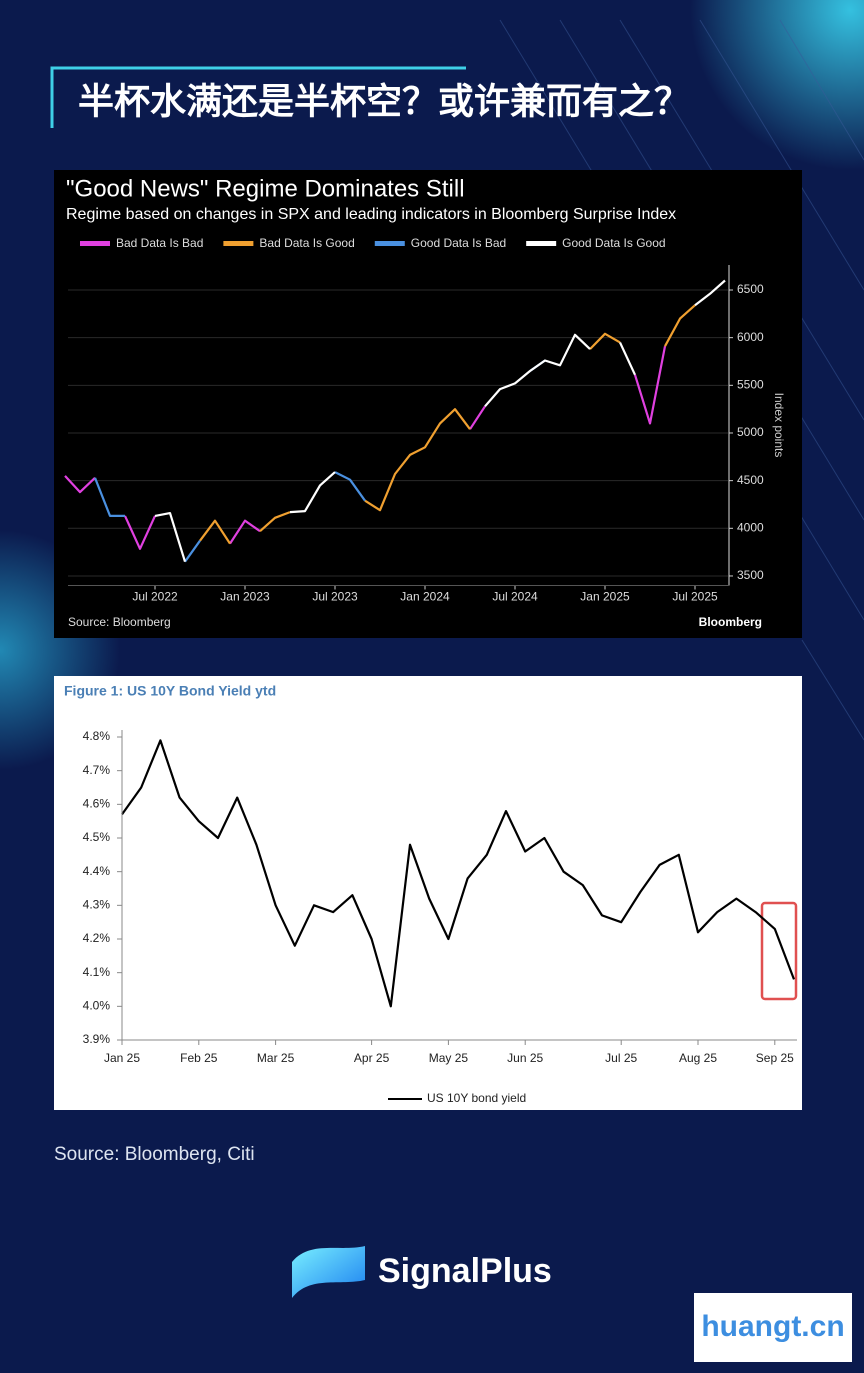 Image resolution: width=864 pixels, height=1373 pixels. I want to click on x-tick-label: Aug 25, so click(698, 1058).